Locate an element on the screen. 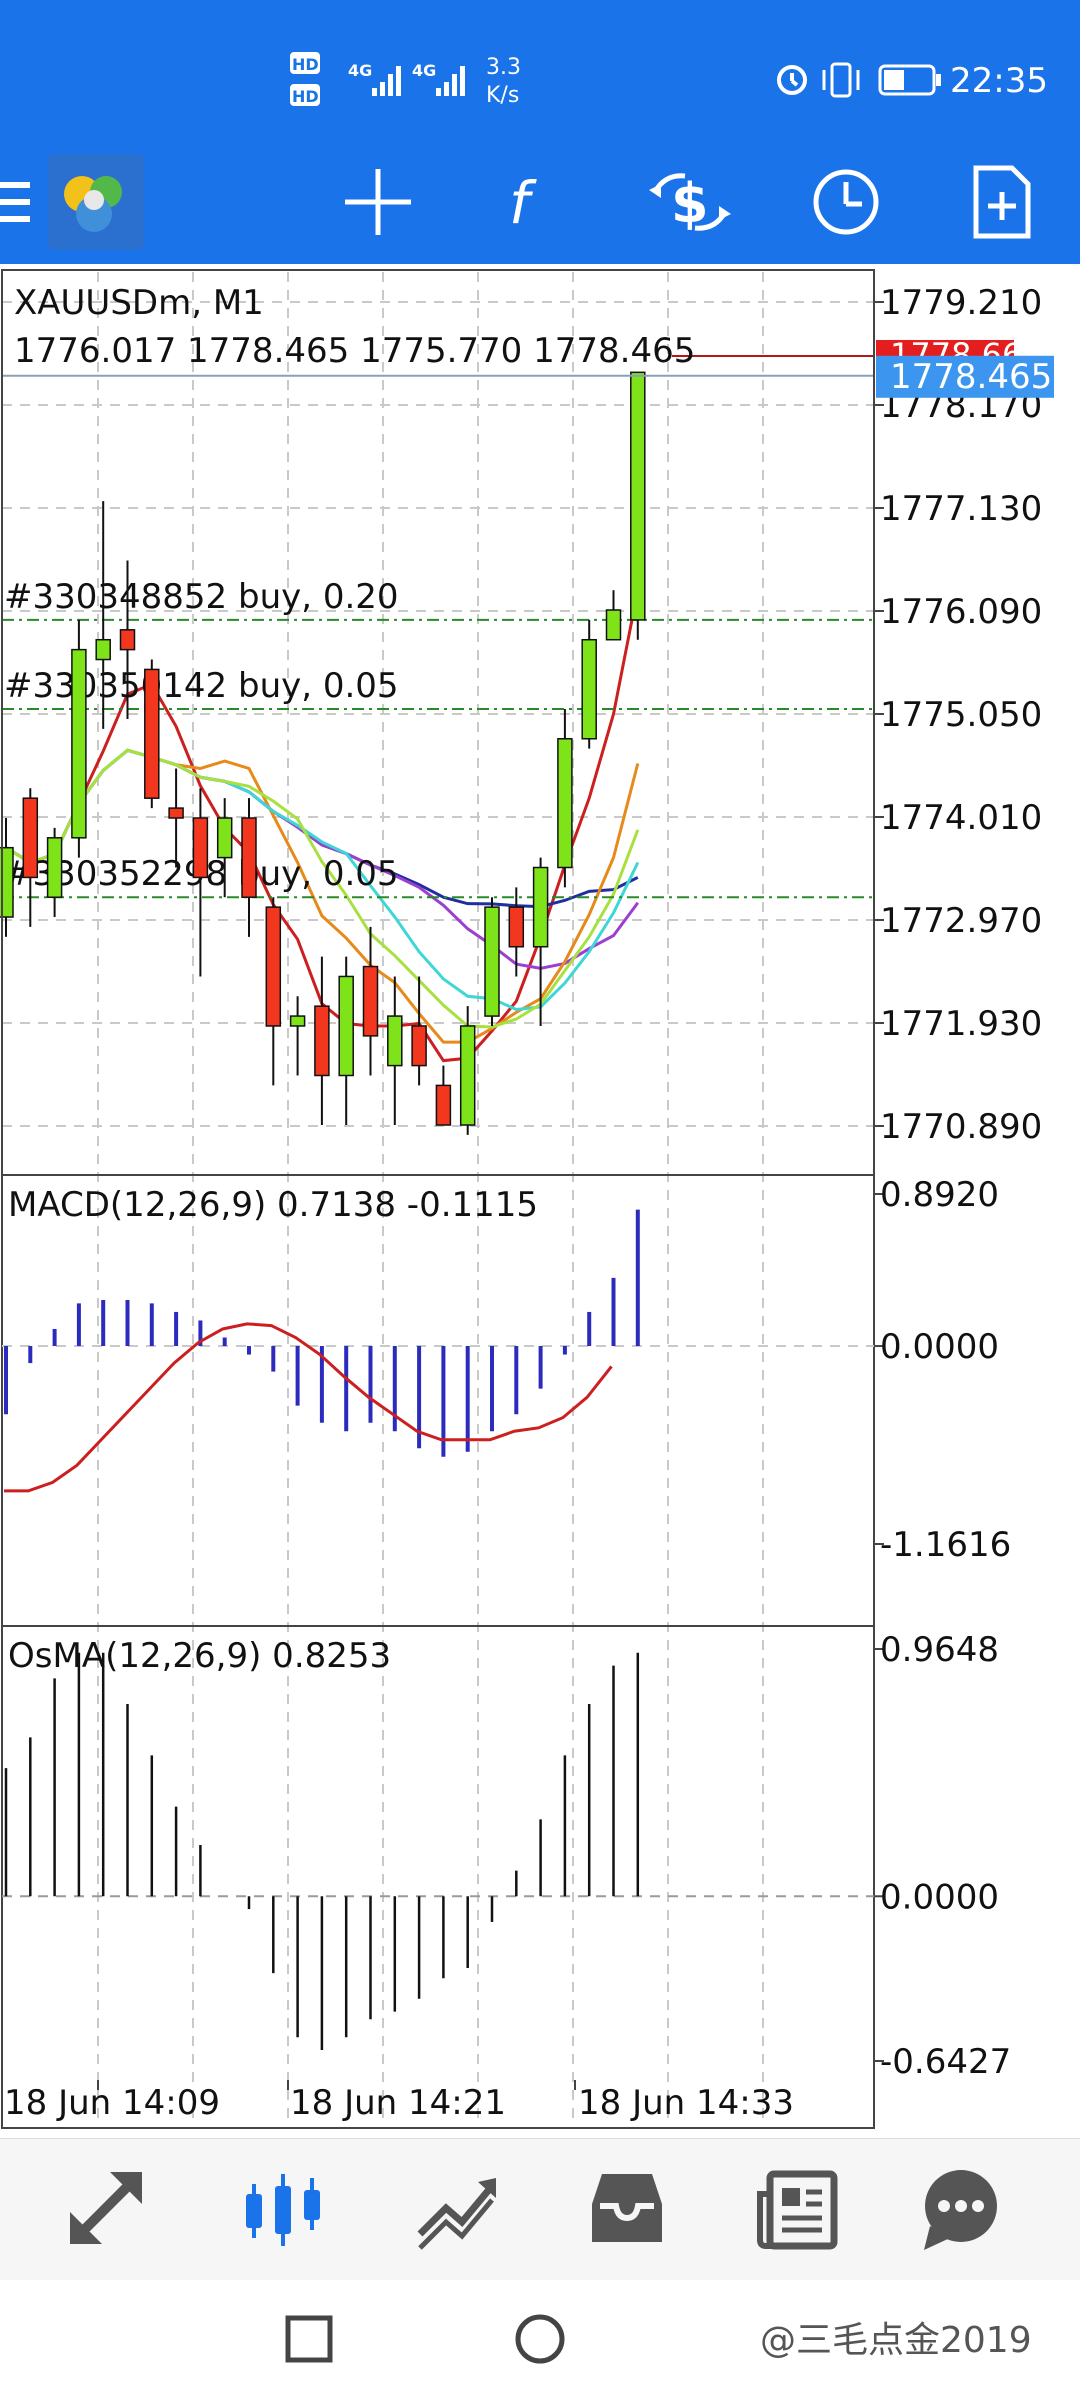  watermark-text: @三毛点金2019 is located at coordinates (896, 2340).